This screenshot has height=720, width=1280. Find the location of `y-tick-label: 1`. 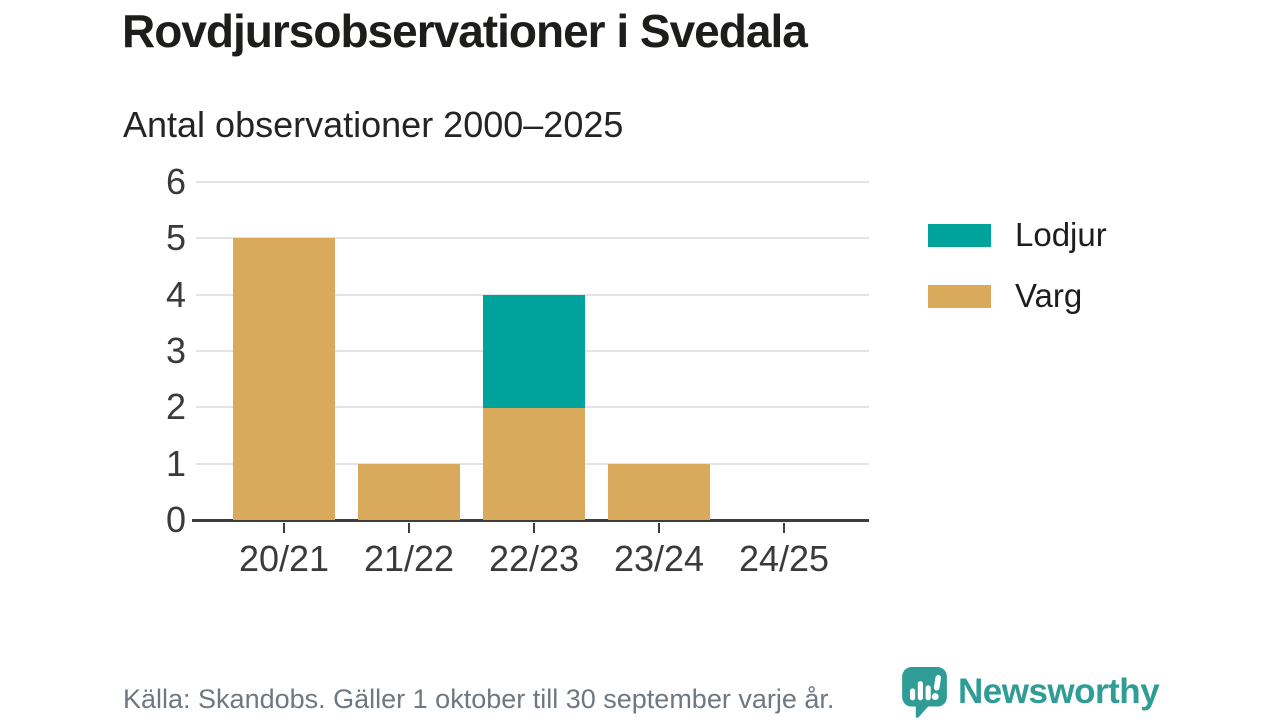

y-tick-label: 1 is located at coordinates (175, 463).